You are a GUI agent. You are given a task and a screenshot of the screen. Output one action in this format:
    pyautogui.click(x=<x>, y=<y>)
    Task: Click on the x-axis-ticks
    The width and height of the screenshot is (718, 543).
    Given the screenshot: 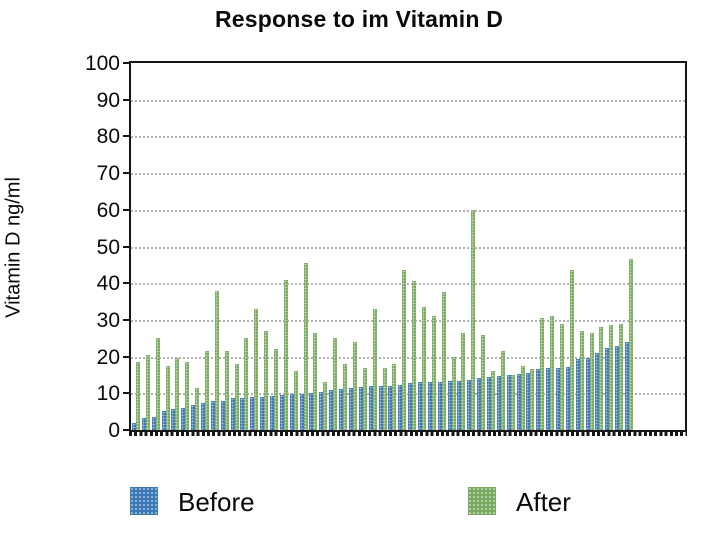 What is the action you would take?
    pyautogui.click(x=408, y=434)
    